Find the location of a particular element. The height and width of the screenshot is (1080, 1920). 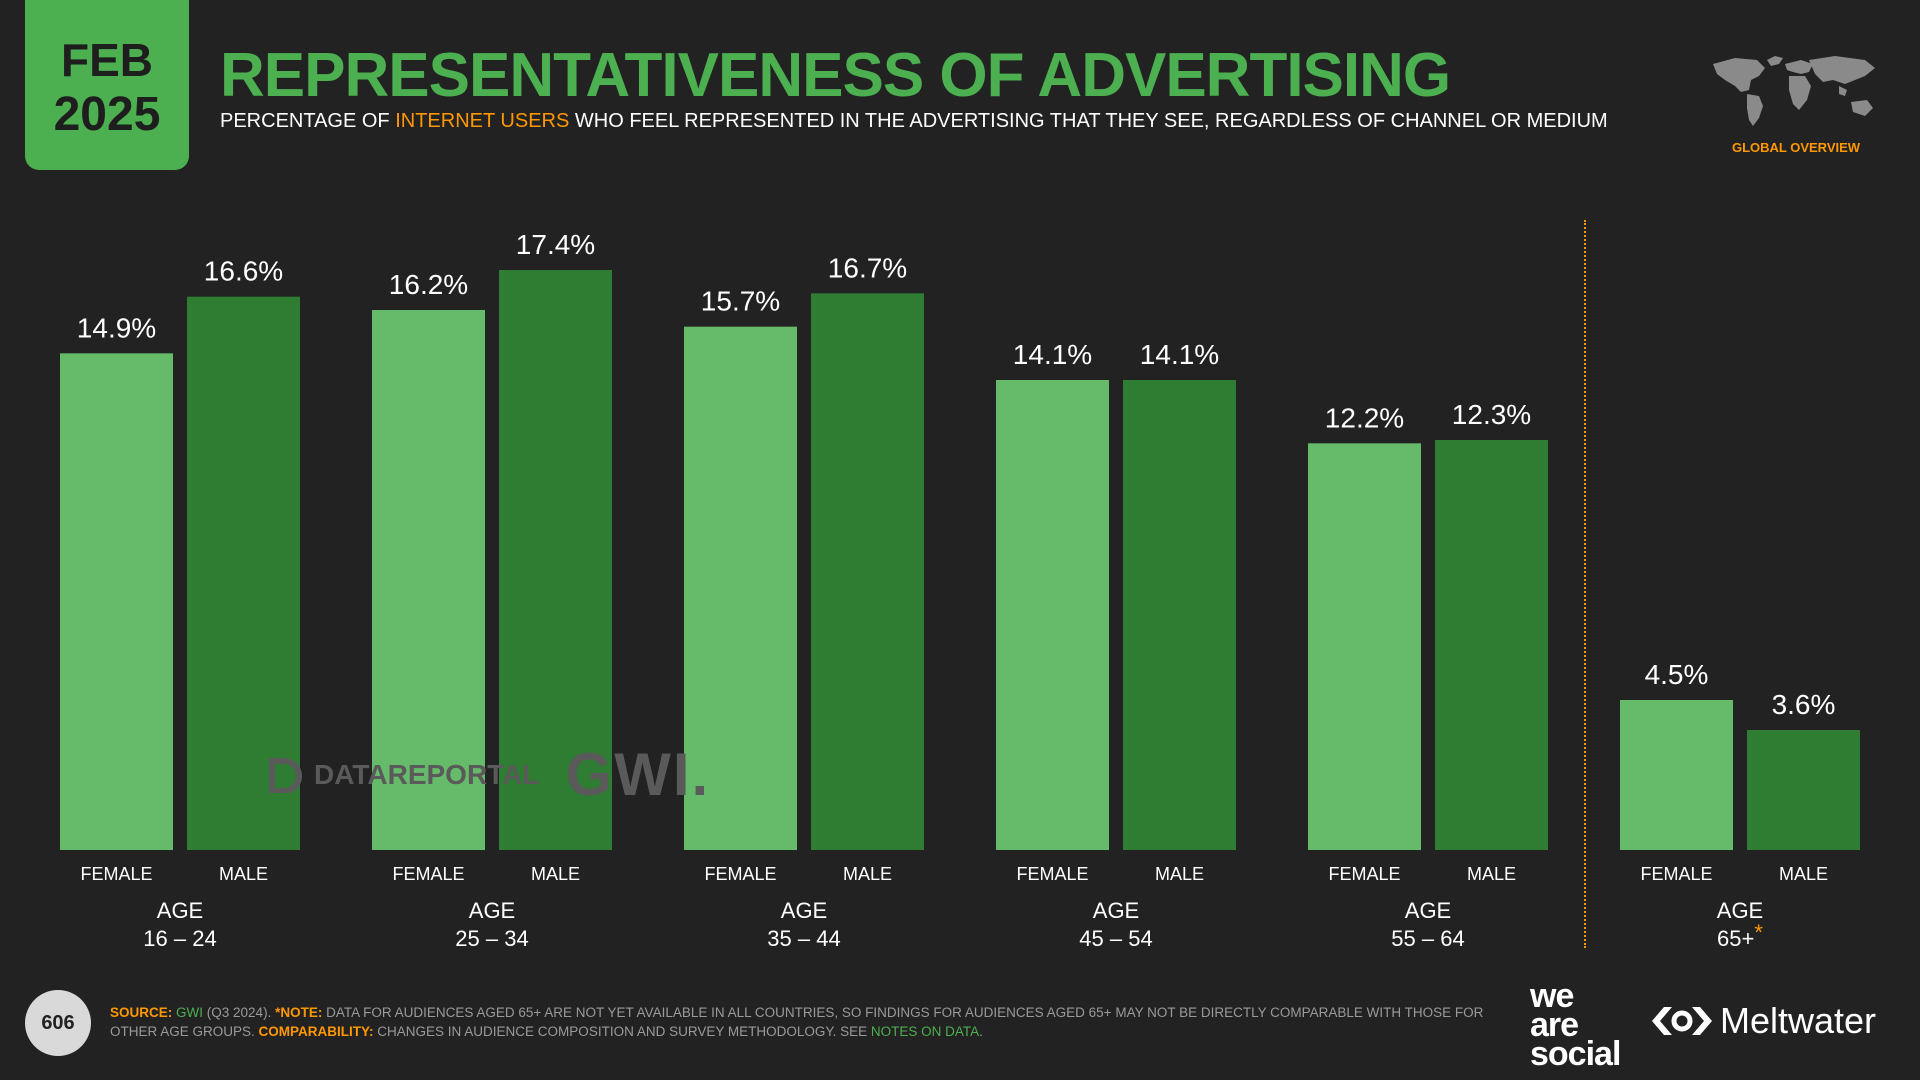

data-label: 4.5% is located at coordinates (1677, 674).